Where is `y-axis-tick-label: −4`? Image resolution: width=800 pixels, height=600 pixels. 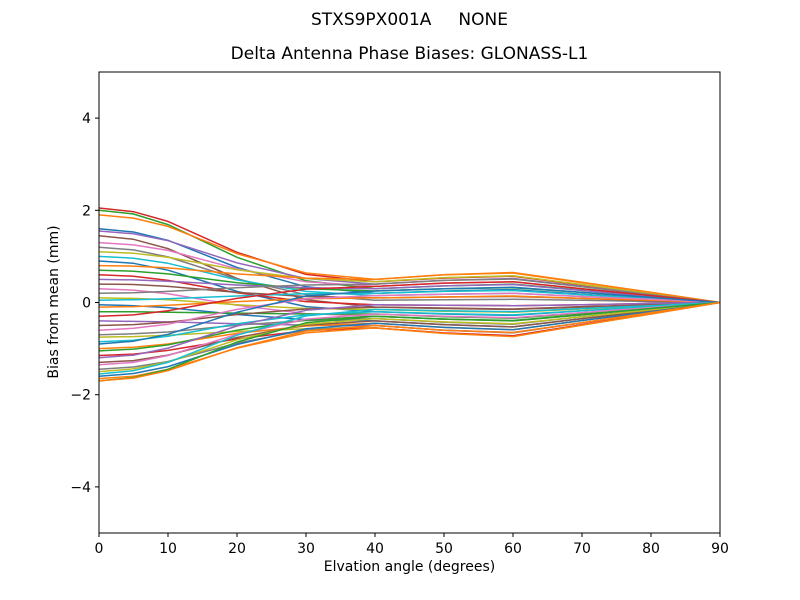
y-axis-tick-label: −4 is located at coordinates (80, 488).